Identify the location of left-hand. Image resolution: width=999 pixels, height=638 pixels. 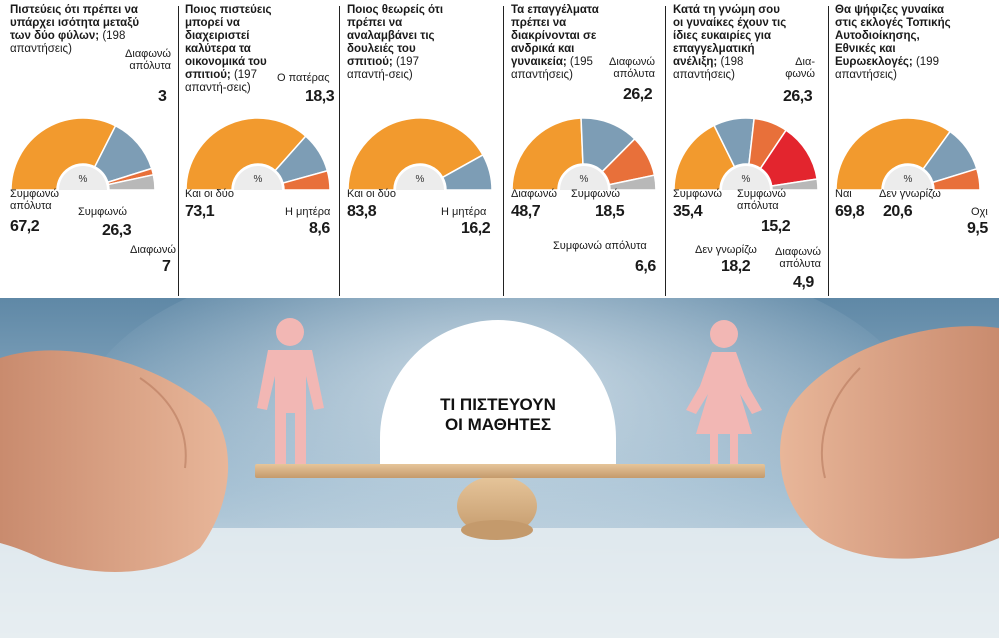
(114, 461).